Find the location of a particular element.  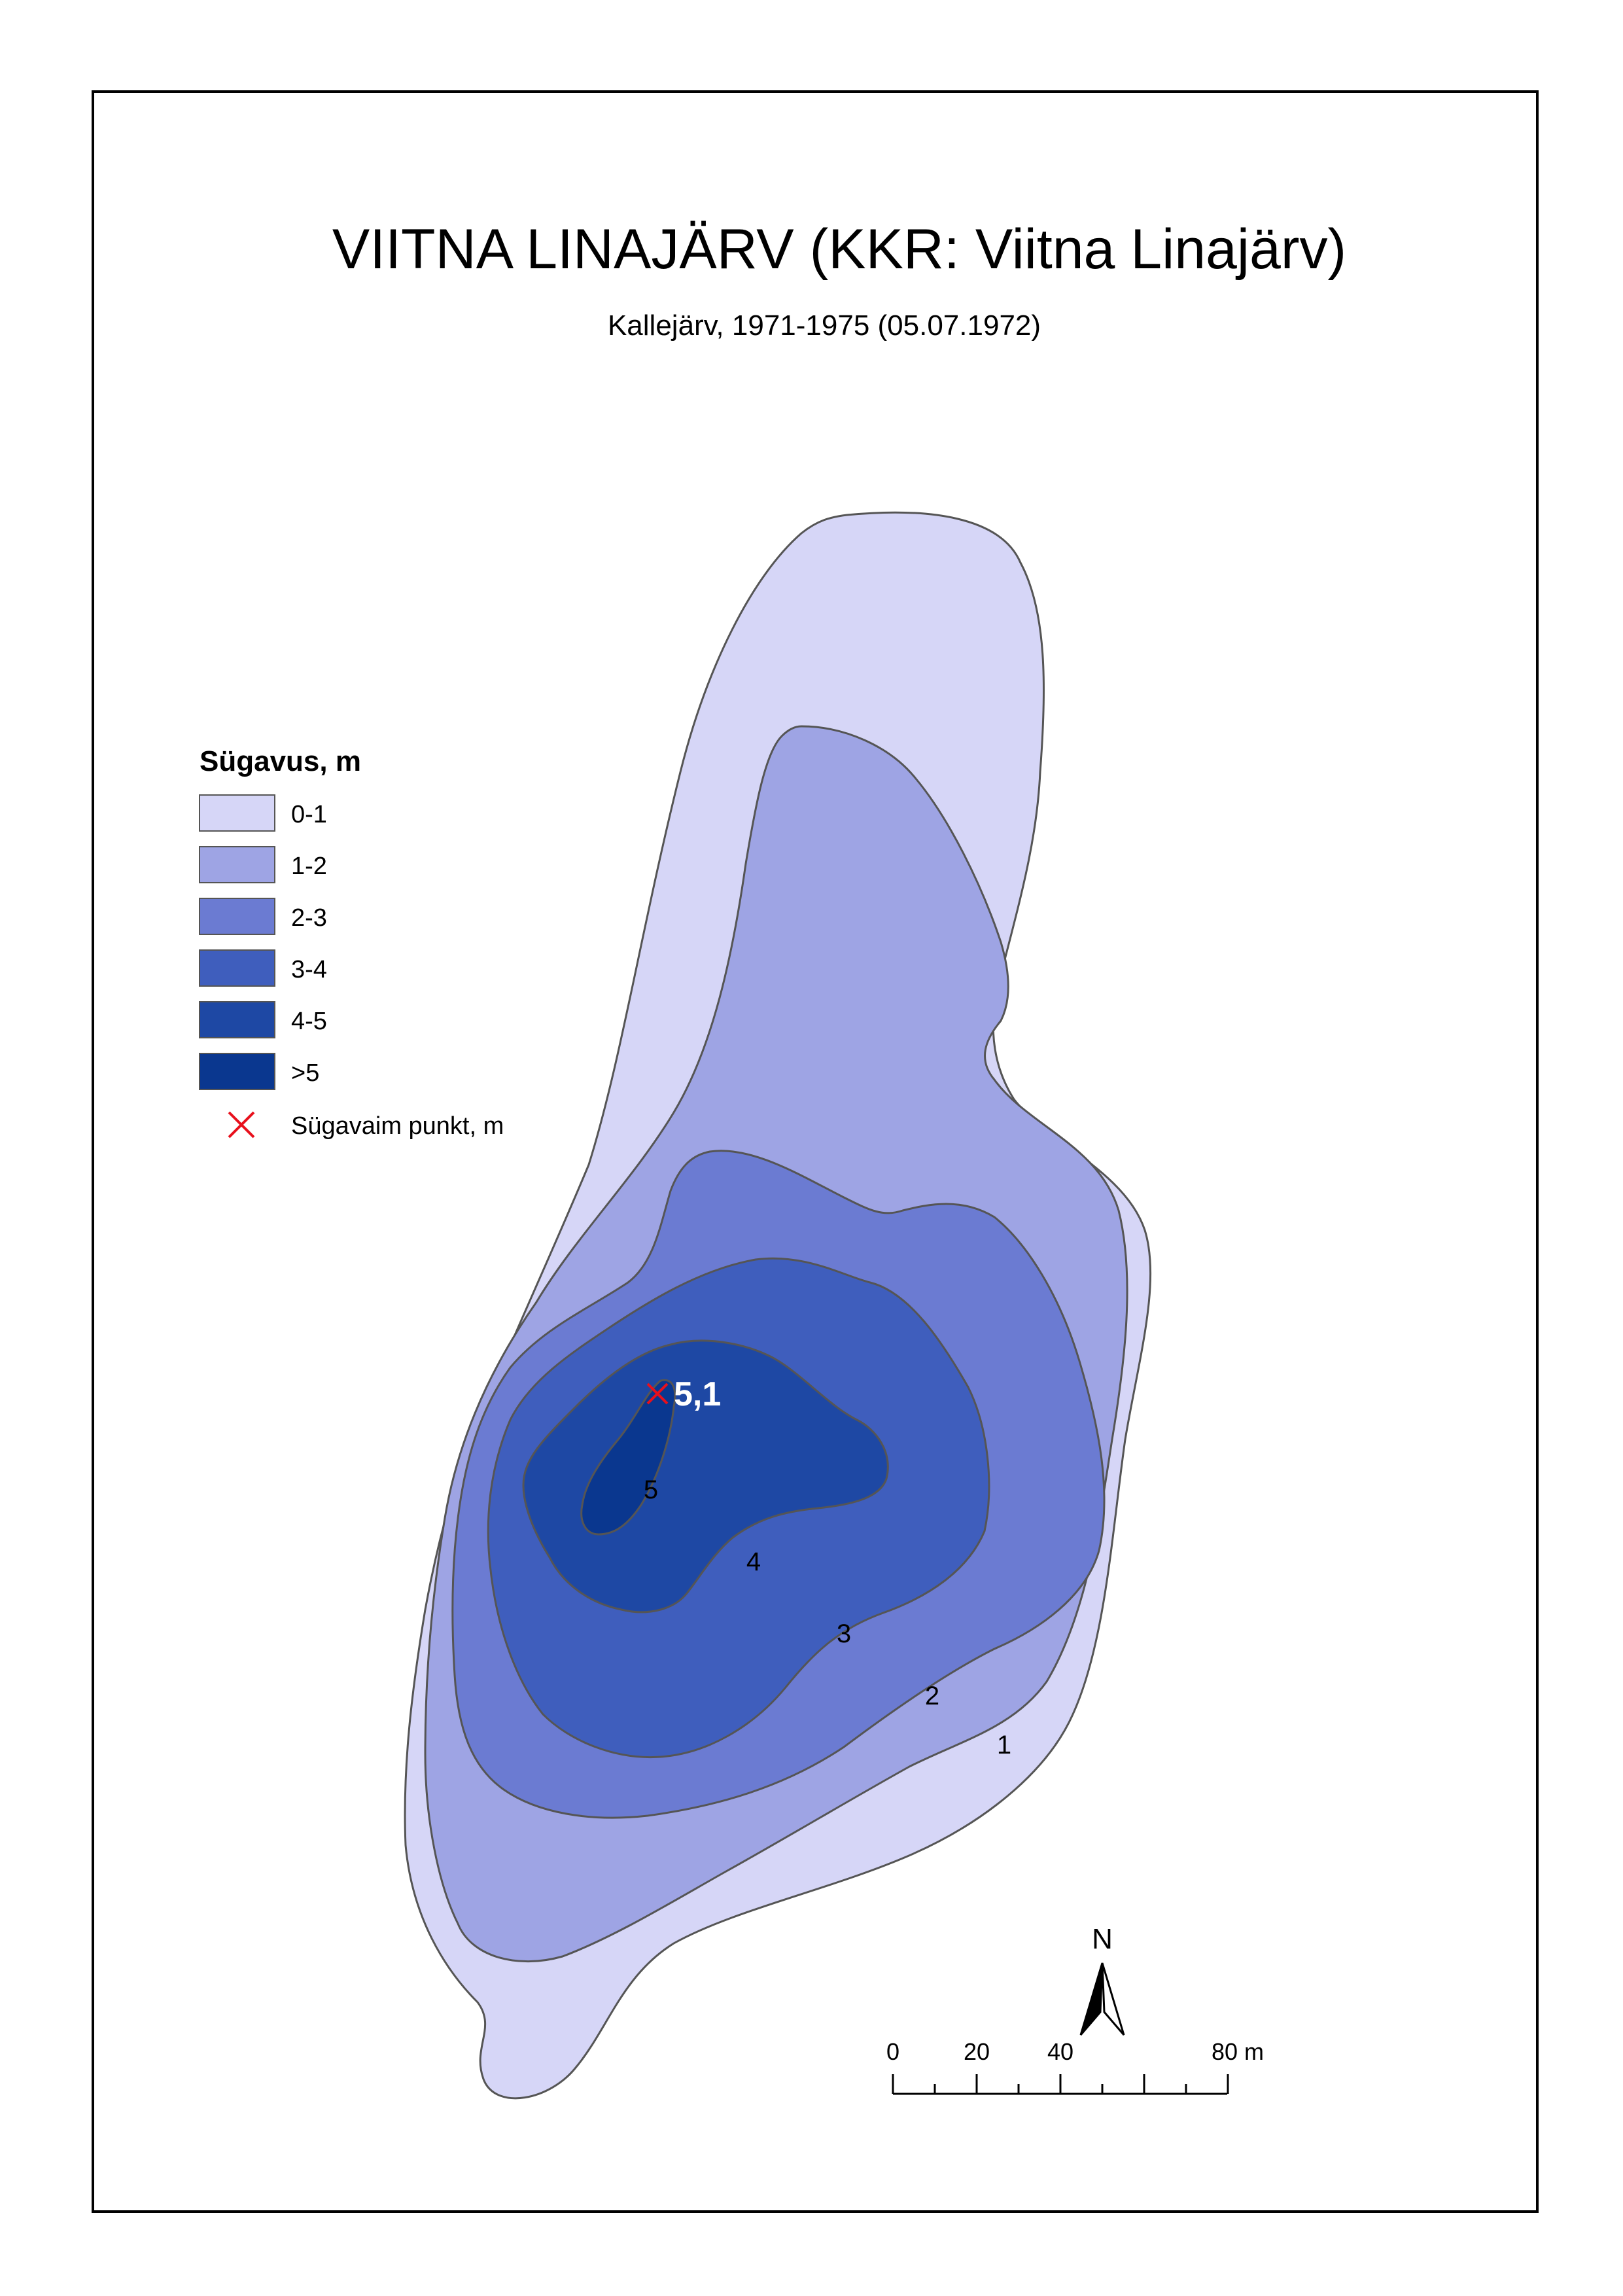

scale-bar: 0 20 40 80 m is located at coordinates (1075, 2066).